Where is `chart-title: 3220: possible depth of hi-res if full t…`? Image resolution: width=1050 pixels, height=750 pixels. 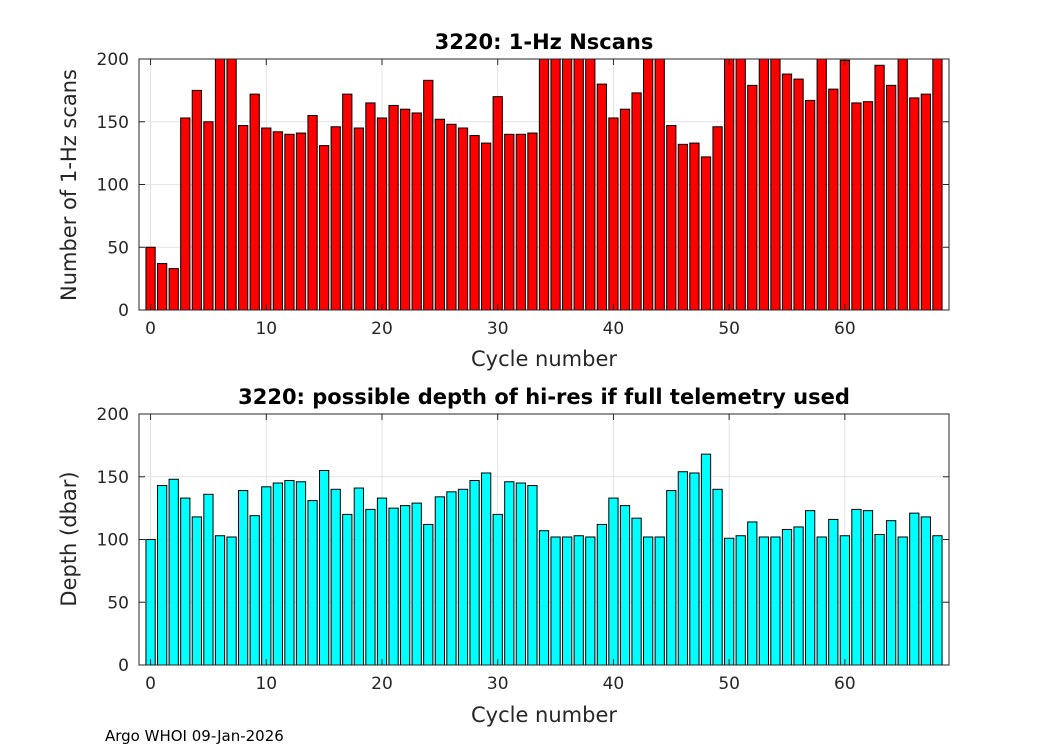 chart-title: 3220: possible depth of hi-res if full t… is located at coordinates (544, 397).